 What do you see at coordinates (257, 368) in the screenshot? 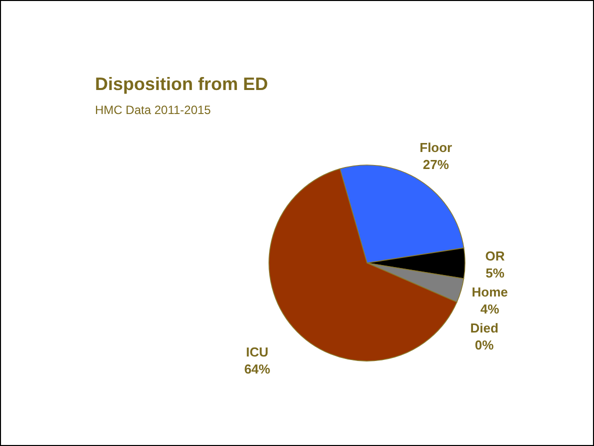
I see `data-label: 64%` at bounding box center [257, 368].